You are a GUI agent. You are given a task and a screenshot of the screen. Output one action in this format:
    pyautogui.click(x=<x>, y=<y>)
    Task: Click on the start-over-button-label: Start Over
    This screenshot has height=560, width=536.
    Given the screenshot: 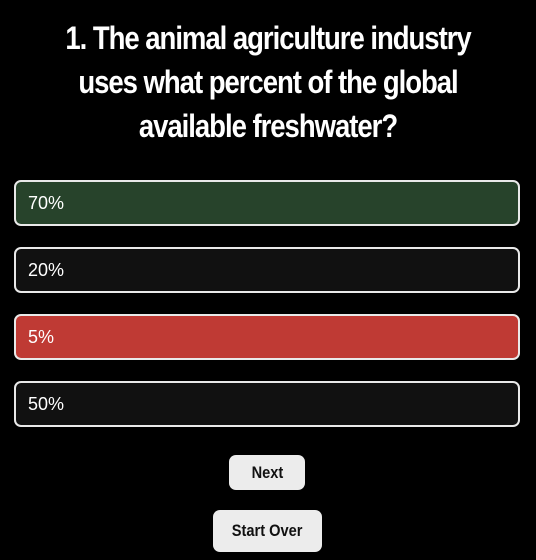 What is the action you would take?
    pyautogui.click(x=267, y=530)
    